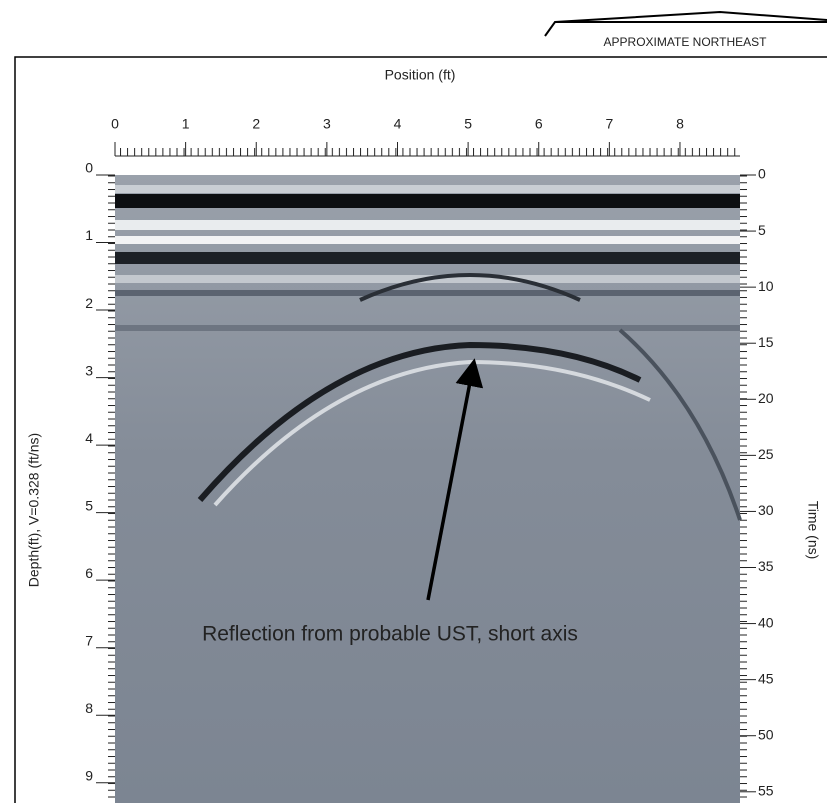 The image size is (827, 808). What do you see at coordinates (89, 235) in the screenshot?
I see `y-tick-label: 1` at bounding box center [89, 235].